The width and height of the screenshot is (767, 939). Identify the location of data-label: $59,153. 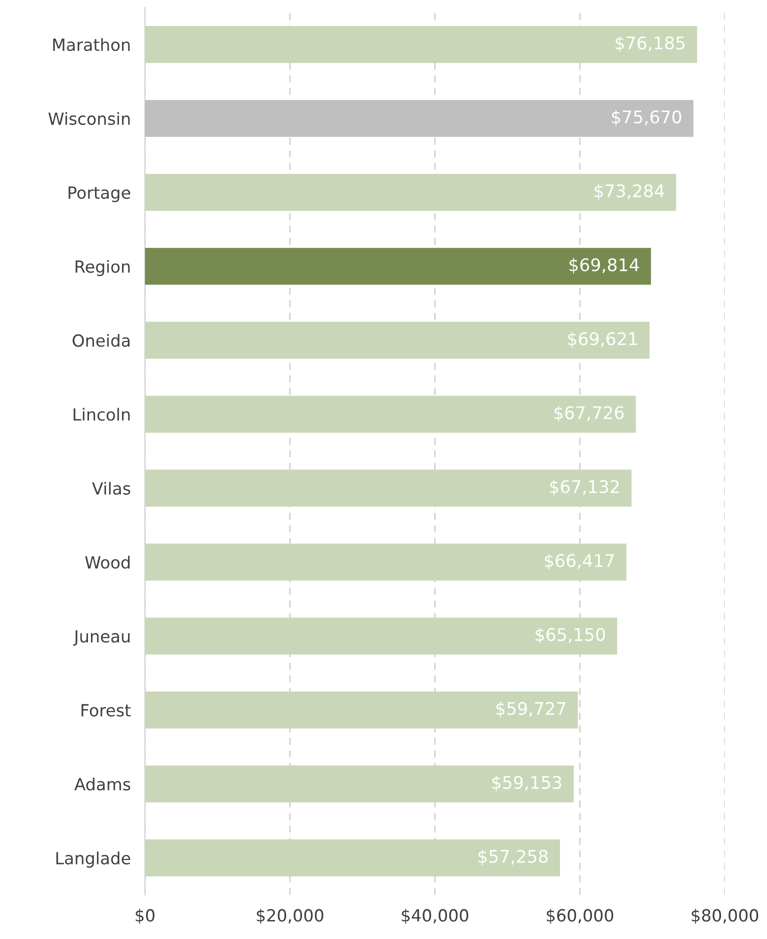
(527, 784).